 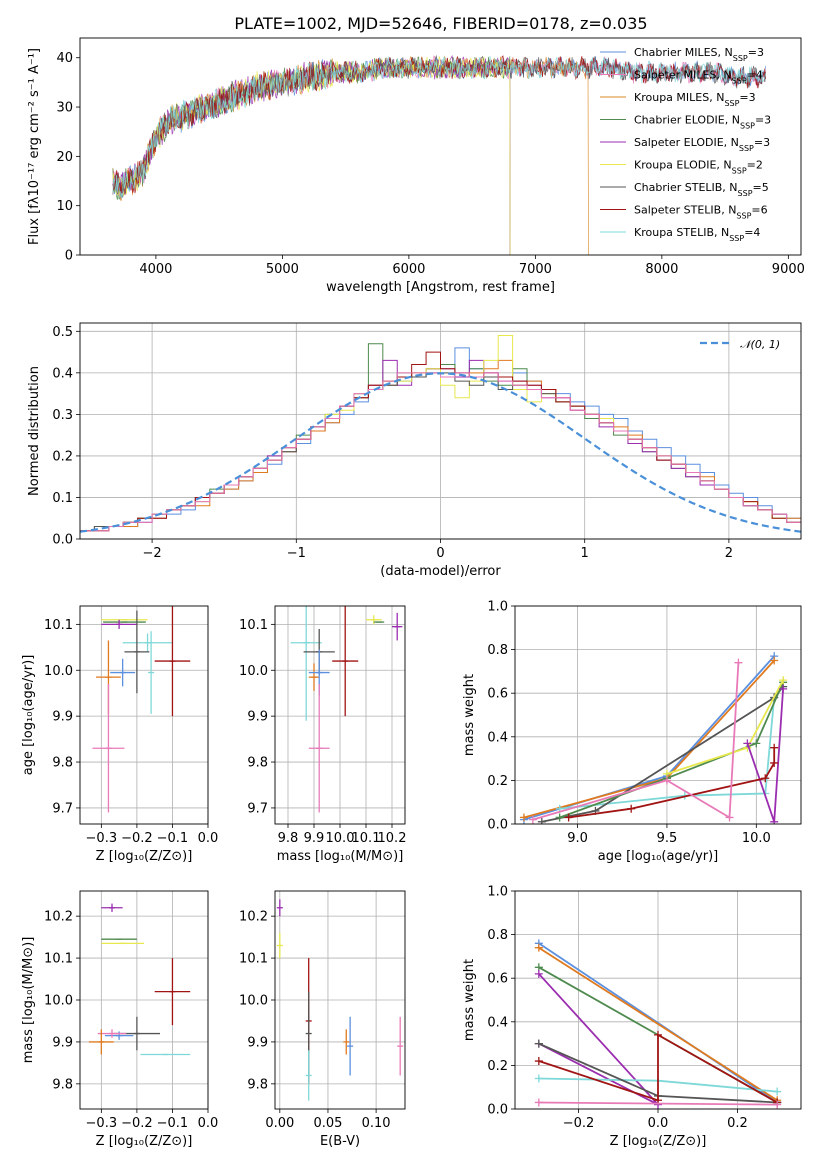 I want to click on x-tick-label: 4000, so click(x=155, y=269).